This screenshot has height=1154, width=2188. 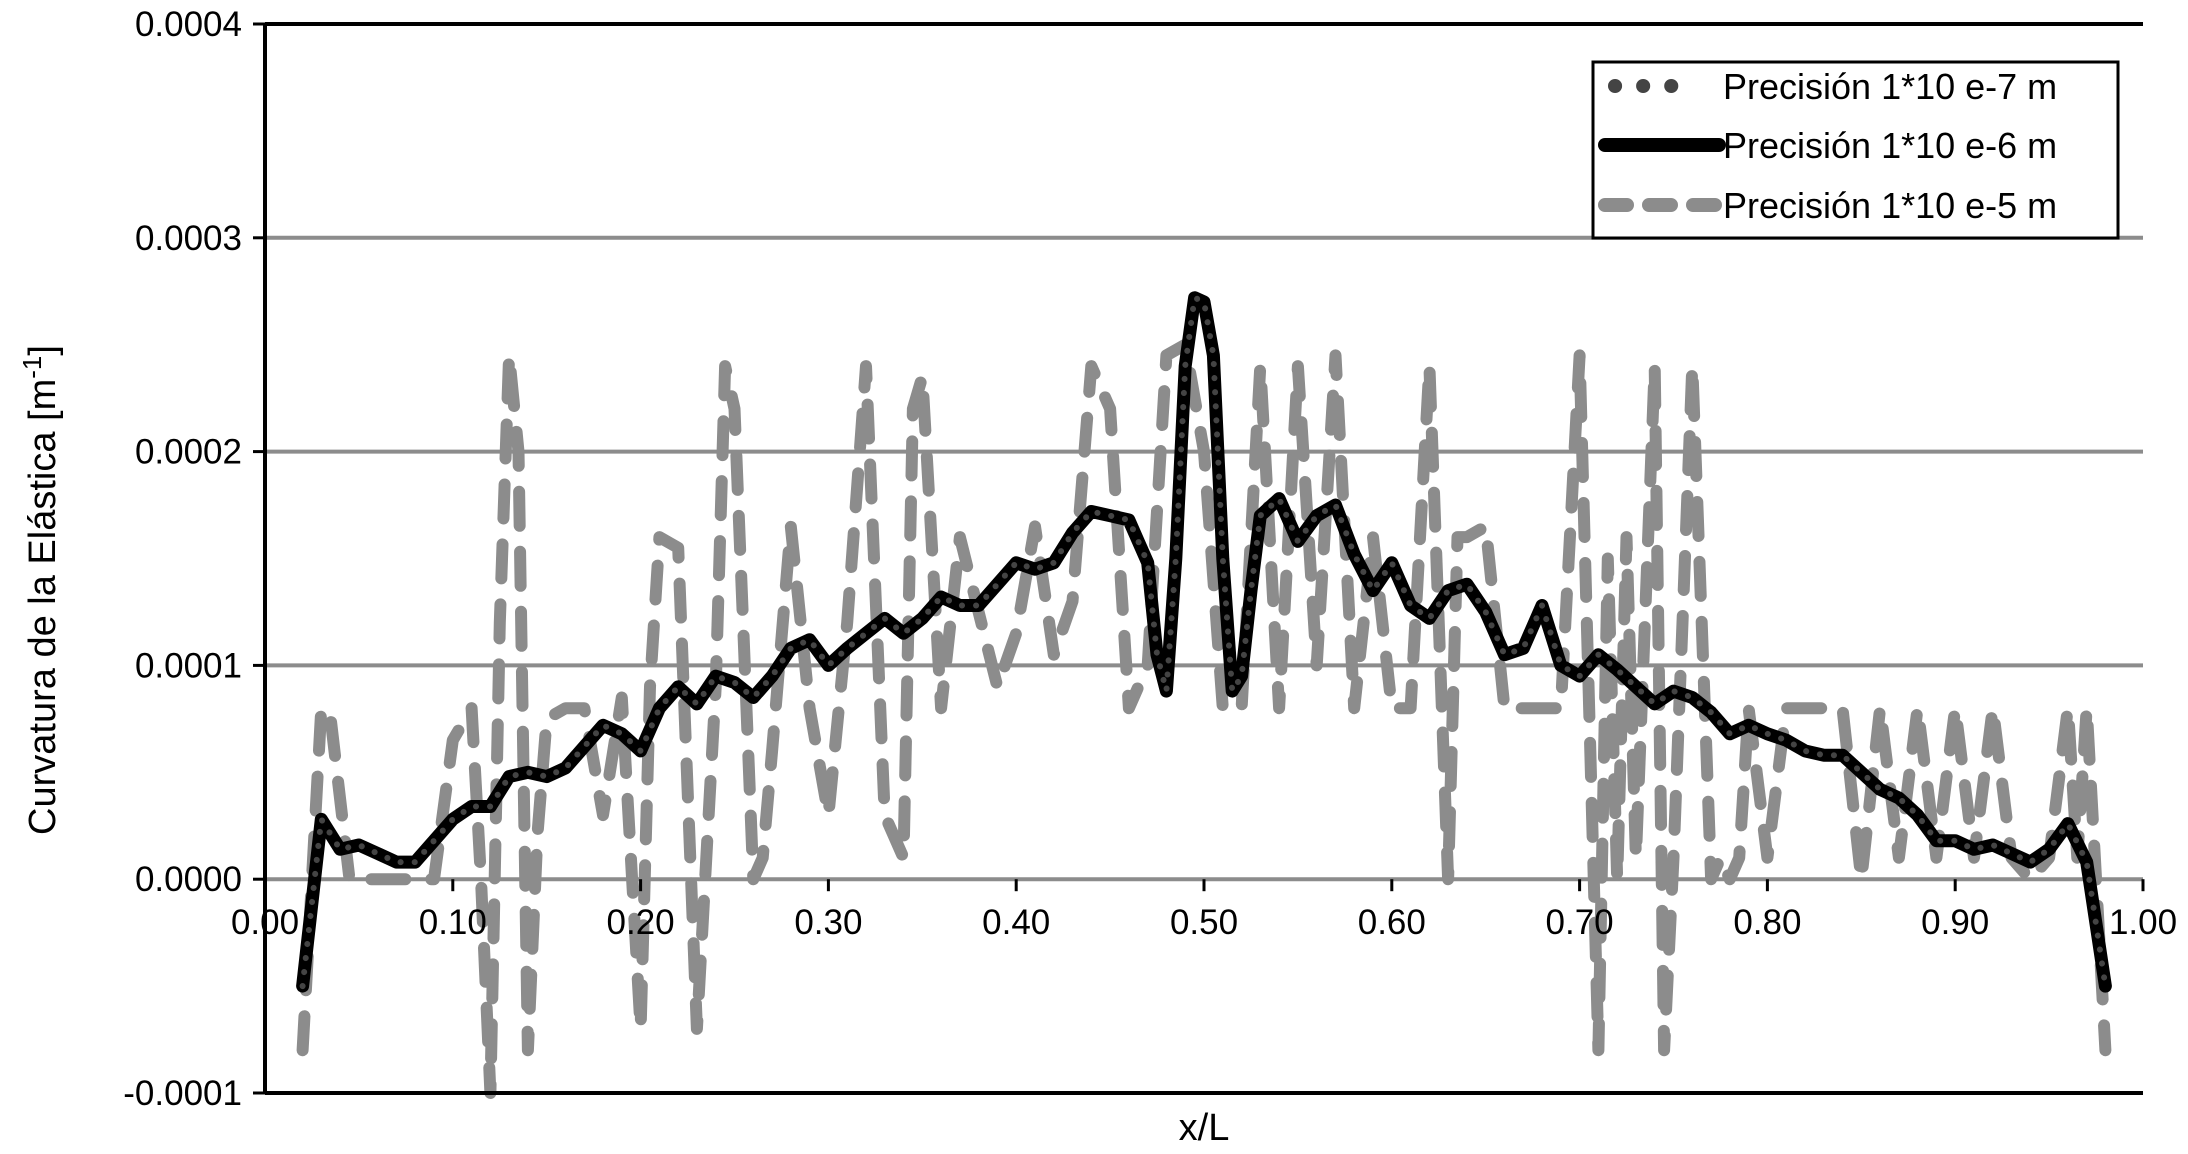 What do you see at coordinates (182, 1093) in the screenshot?
I see `y-tick-label-0: -0.0001` at bounding box center [182, 1093].